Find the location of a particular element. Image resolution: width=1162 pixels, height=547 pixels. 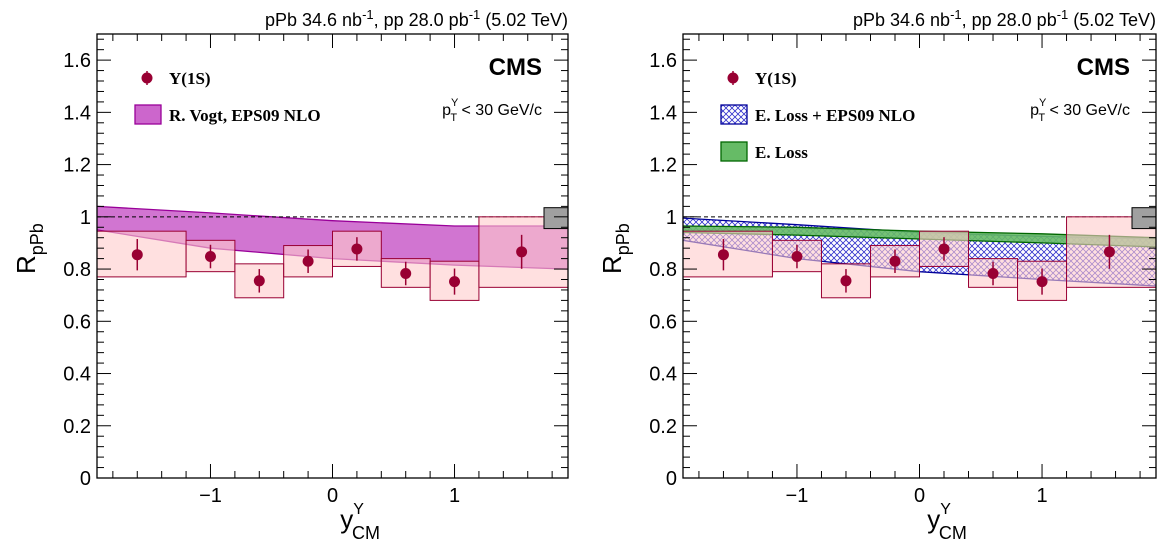

legend-entry-1: R. Vogt, EPS09 NLO is located at coordinates (227, 114).